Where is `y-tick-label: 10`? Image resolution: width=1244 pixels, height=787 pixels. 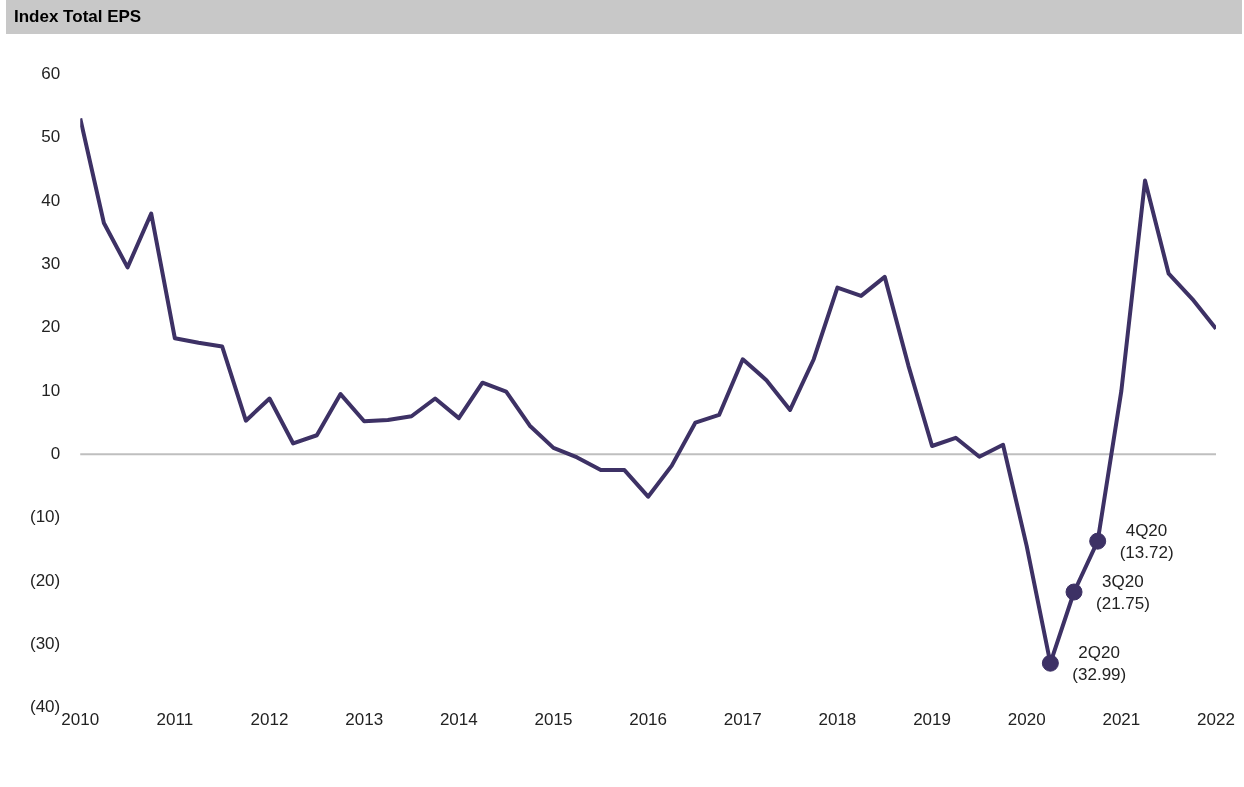
y-tick-label: 10 is located at coordinates (51, 390).